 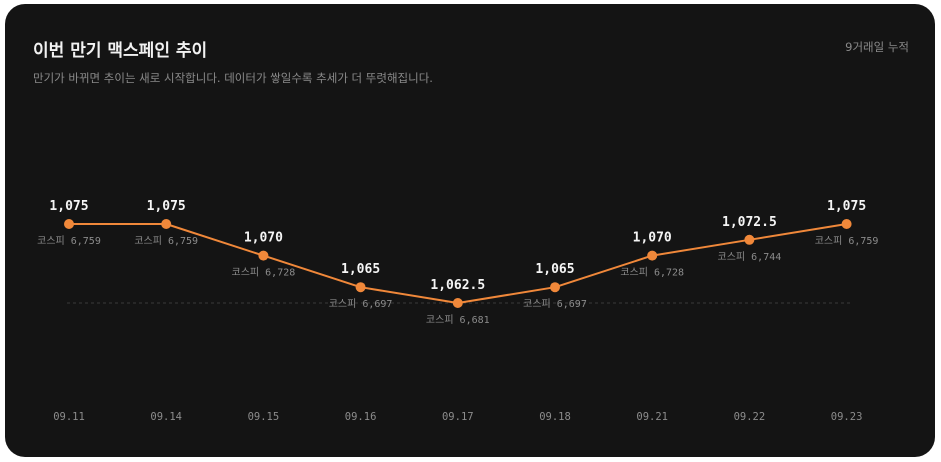 I want to click on x-axis-tick-label: 09.17, so click(x=458, y=417).